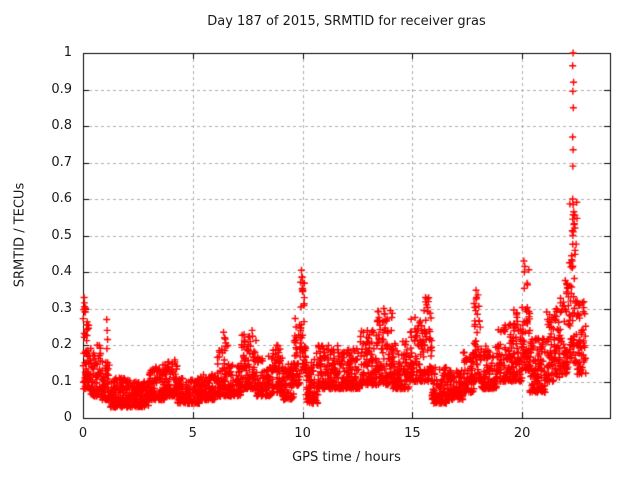 This screenshot has height=480, width=640. What do you see at coordinates (61, 235) in the screenshot?
I see `y-tick-label: 0.5` at bounding box center [61, 235].